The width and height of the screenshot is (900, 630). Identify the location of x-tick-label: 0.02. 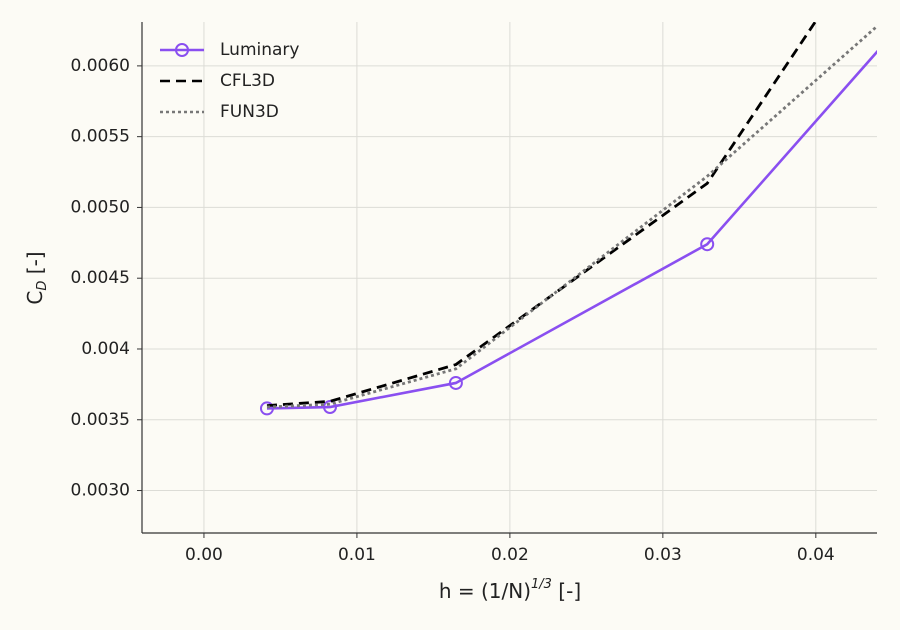
(510, 555).